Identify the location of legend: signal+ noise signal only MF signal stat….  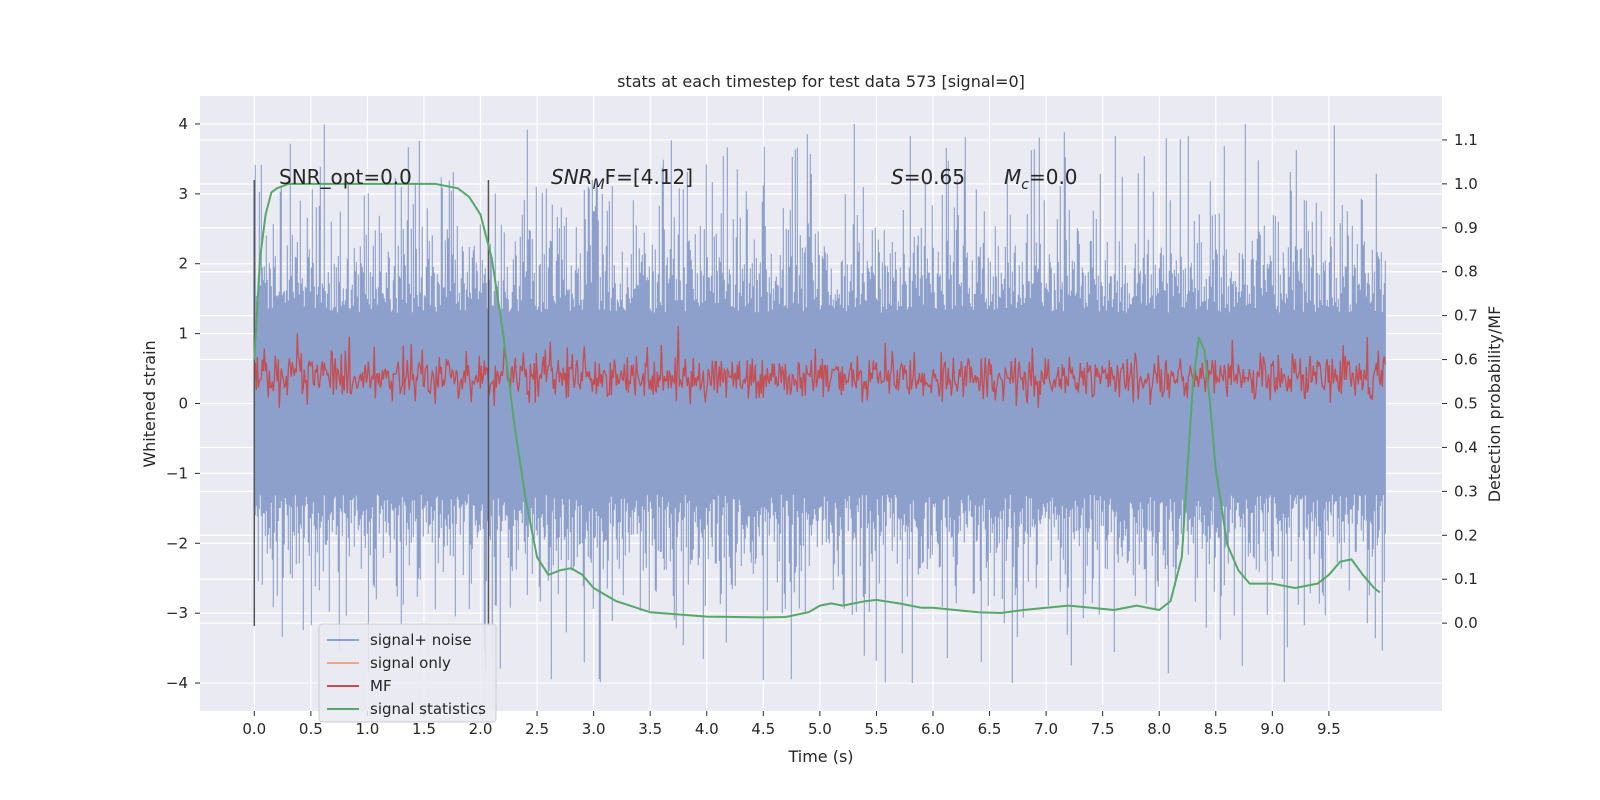
(407, 673).